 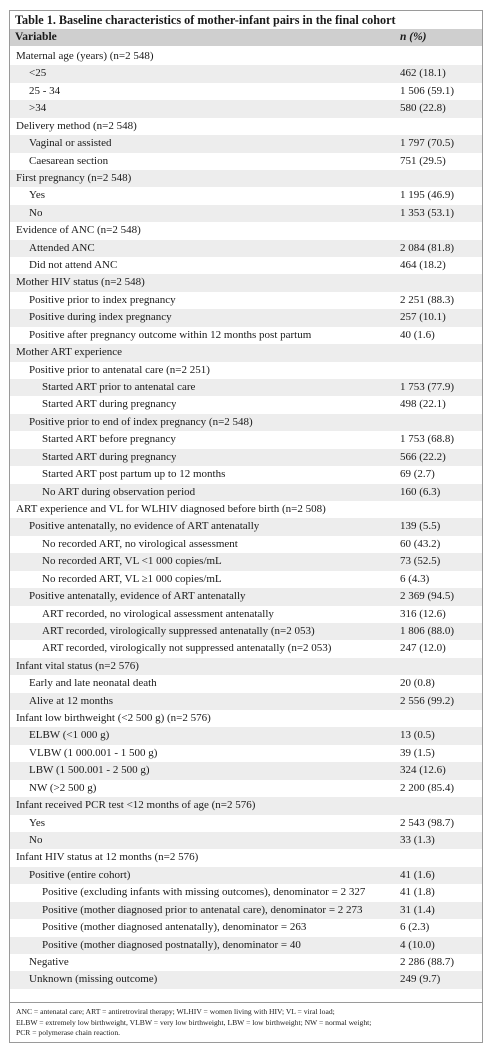 What do you see at coordinates (93, 752) in the screenshot?
I see `row-label: VLBW (1 000.001 - 1 500 g)` at bounding box center [93, 752].